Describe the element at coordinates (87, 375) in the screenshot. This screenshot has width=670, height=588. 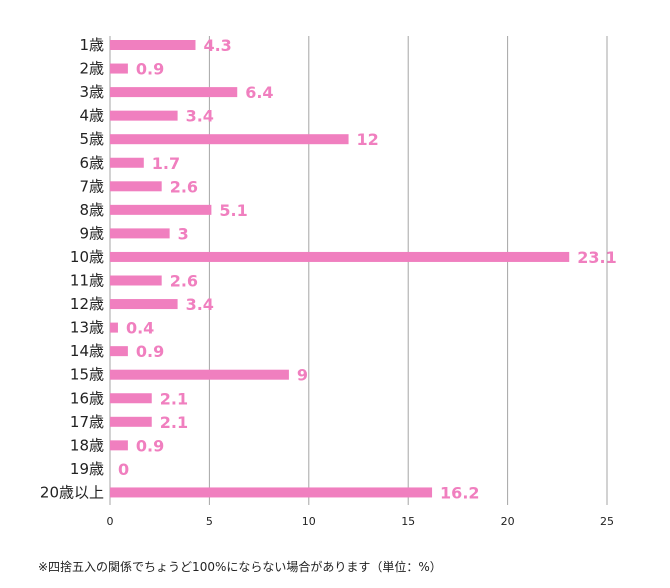
I see `category-label: 15歳` at that location.